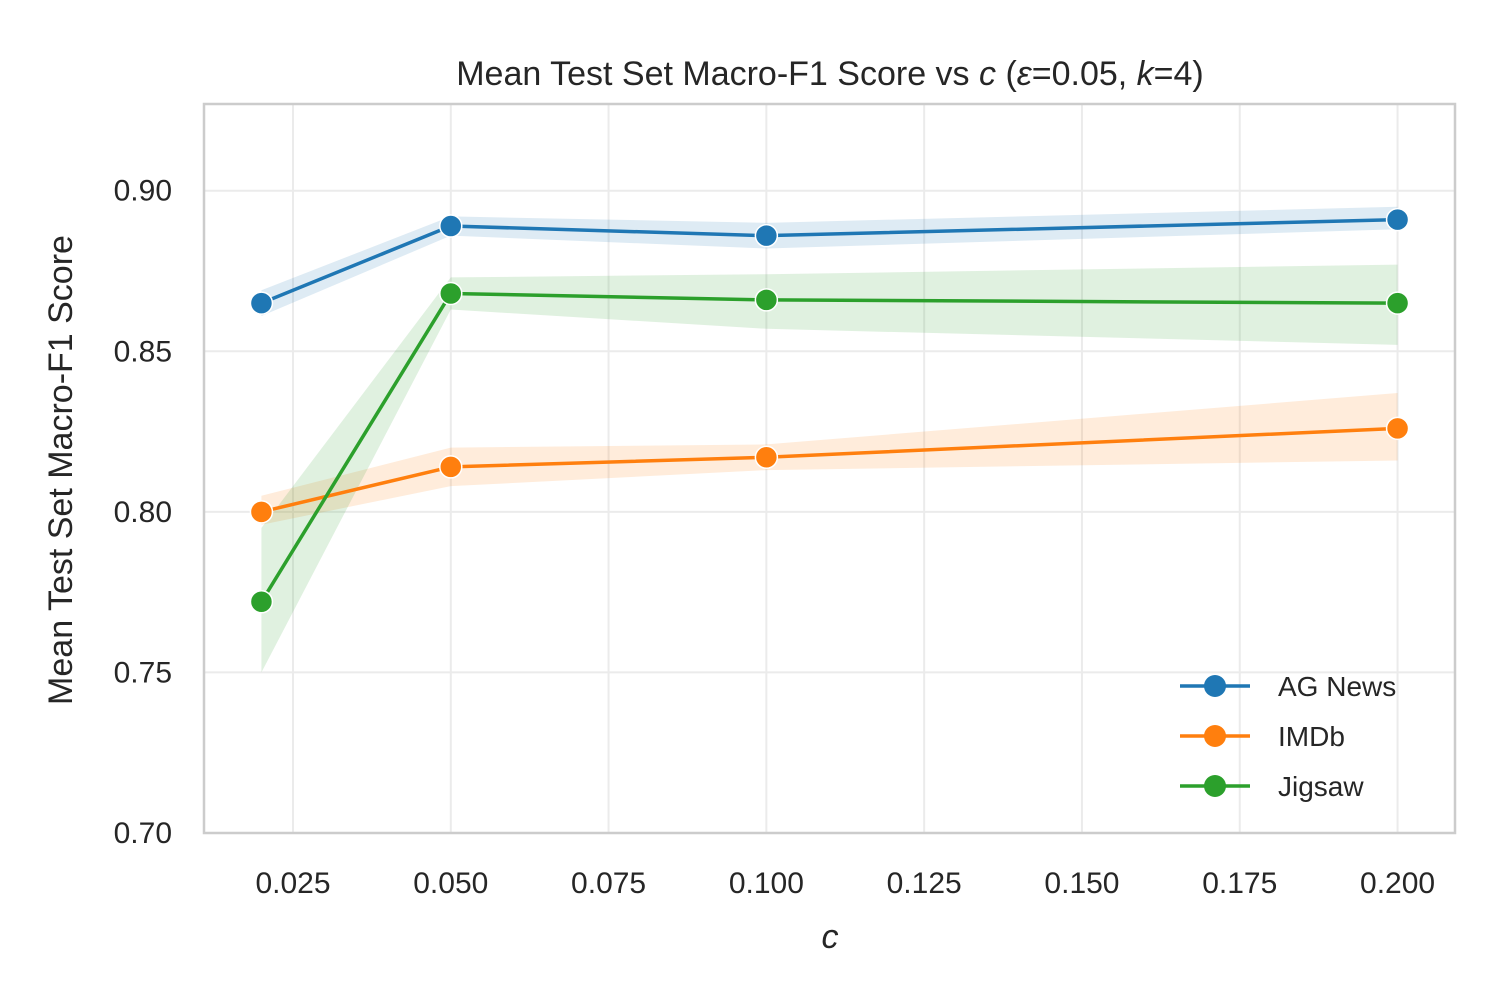 The image size is (1500, 1000). Describe the element at coordinates (450, 883) in the screenshot. I see `x-tick-label: 0.050` at that location.